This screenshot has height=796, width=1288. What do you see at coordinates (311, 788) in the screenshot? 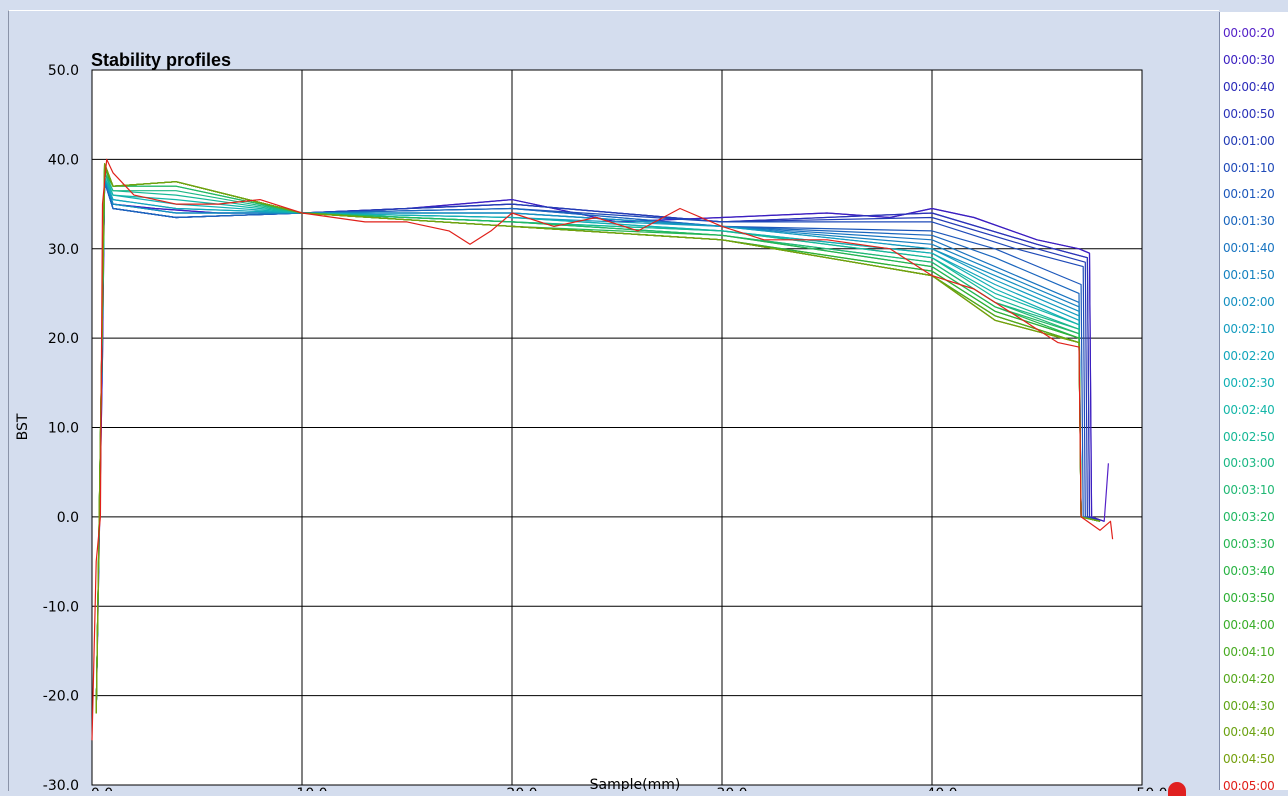
I see `x-tick-label: 10.0` at bounding box center [311, 788].